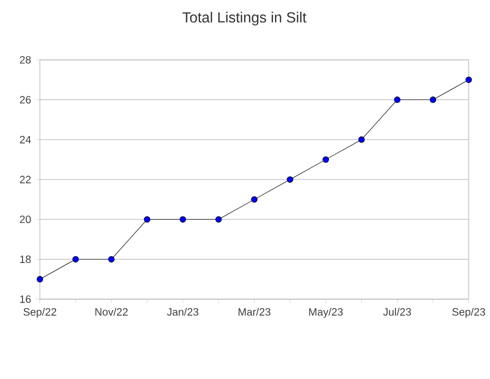 Image resolution: width=490 pixels, height=379 pixels. Describe the element at coordinates (25, 299) in the screenshot. I see `y-tick-label: 16` at that location.